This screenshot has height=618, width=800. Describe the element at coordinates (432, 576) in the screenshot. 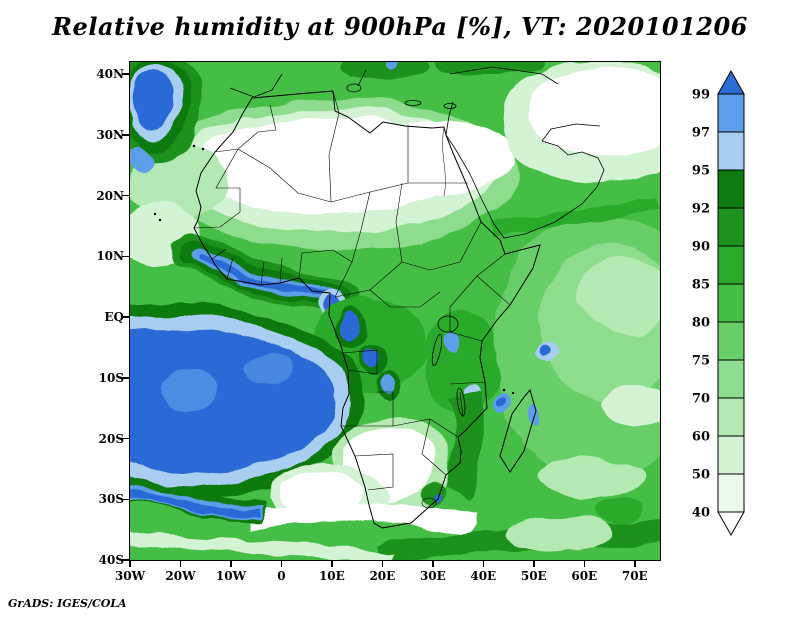

I see `x-axis-tick-label: 30E` at that location.